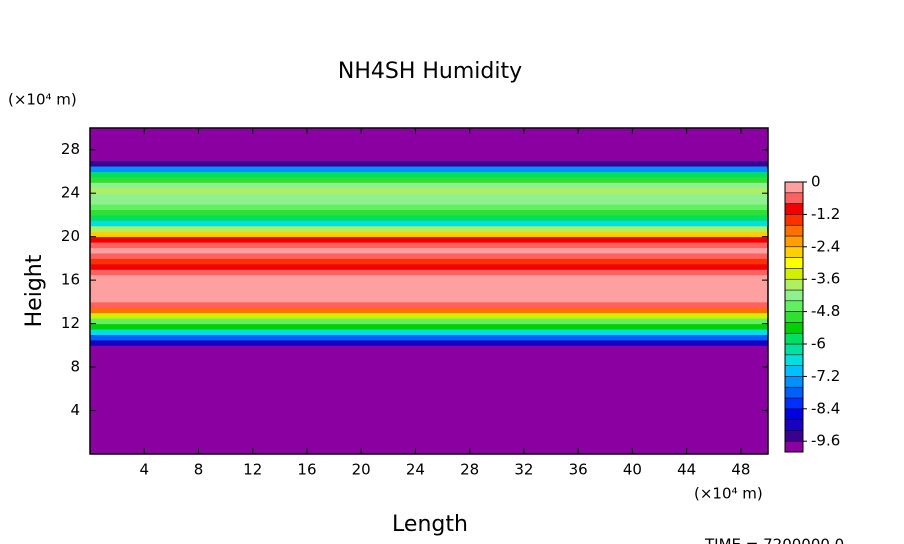 The width and height of the screenshot is (904, 544). What do you see at coordinates (728, 494) in the screenshot?
I see `x-unit: (×10⁴ m)` at bounding box center [728, 494].